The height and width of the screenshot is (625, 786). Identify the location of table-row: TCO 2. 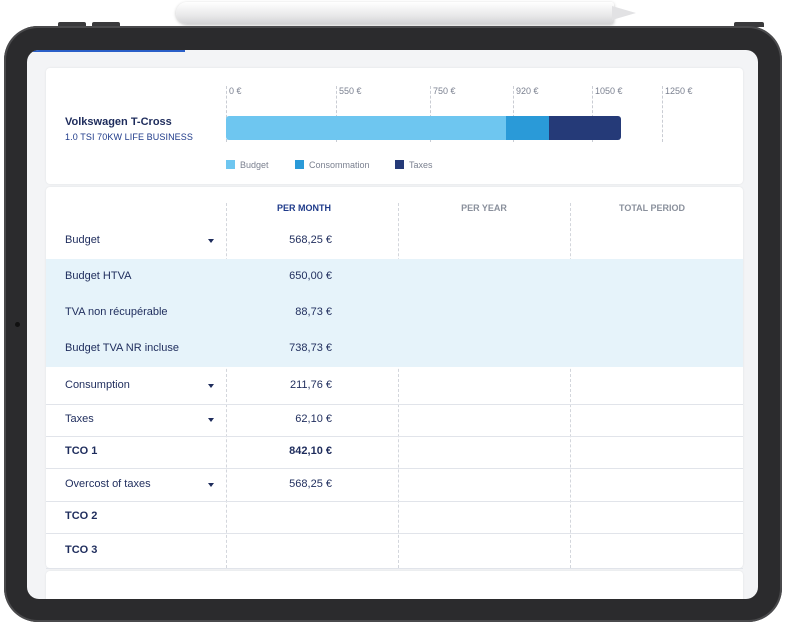
(394, 517).